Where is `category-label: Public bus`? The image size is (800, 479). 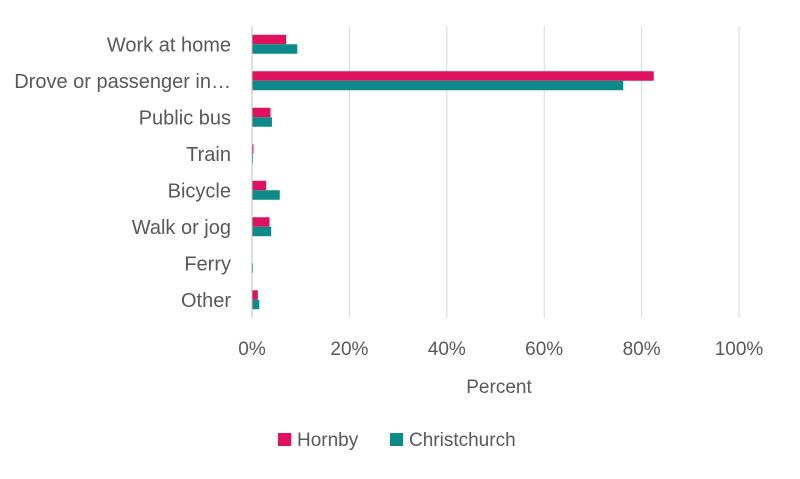 category-label: Public bus is located at coordinates (185, 118).